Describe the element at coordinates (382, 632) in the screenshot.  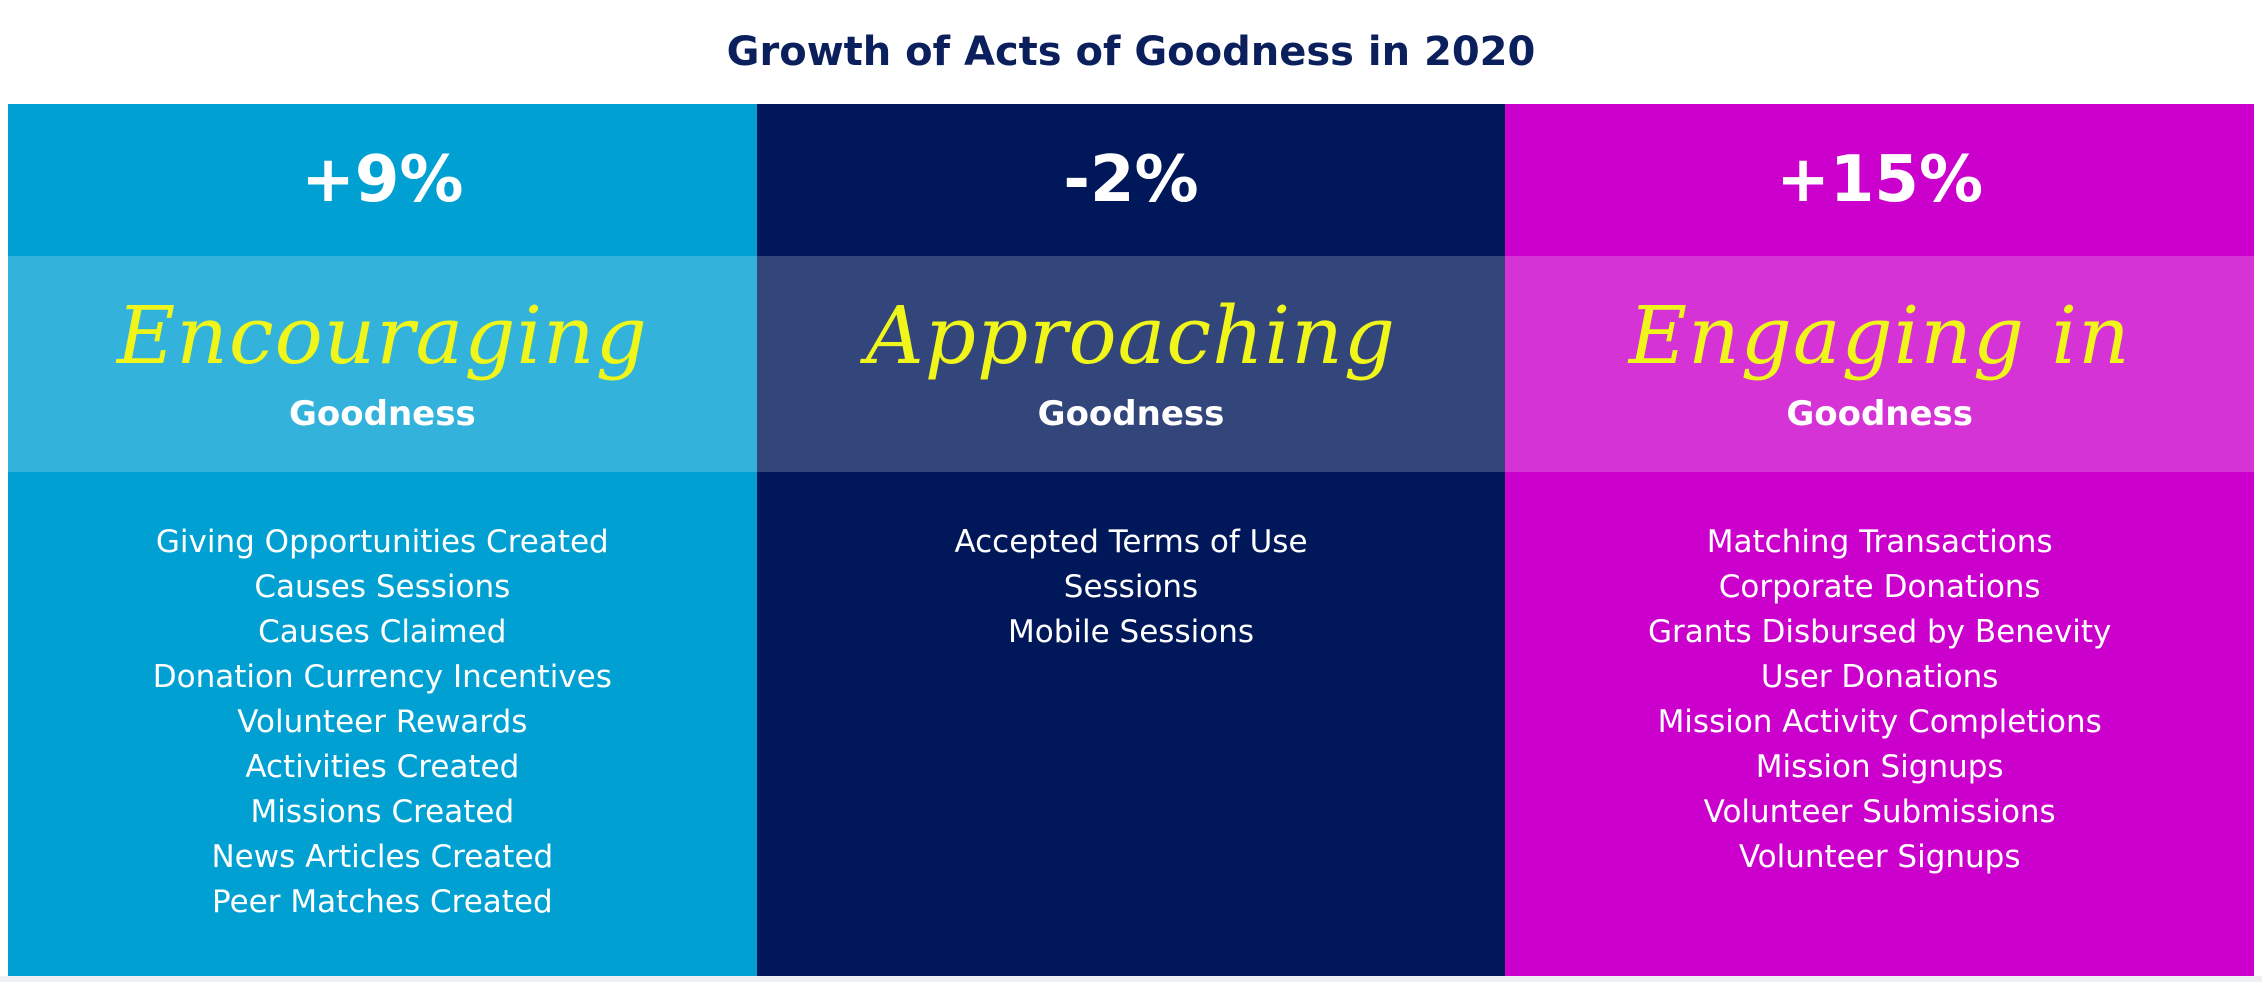
I see `metric-item: Causes Claimed` at that location.